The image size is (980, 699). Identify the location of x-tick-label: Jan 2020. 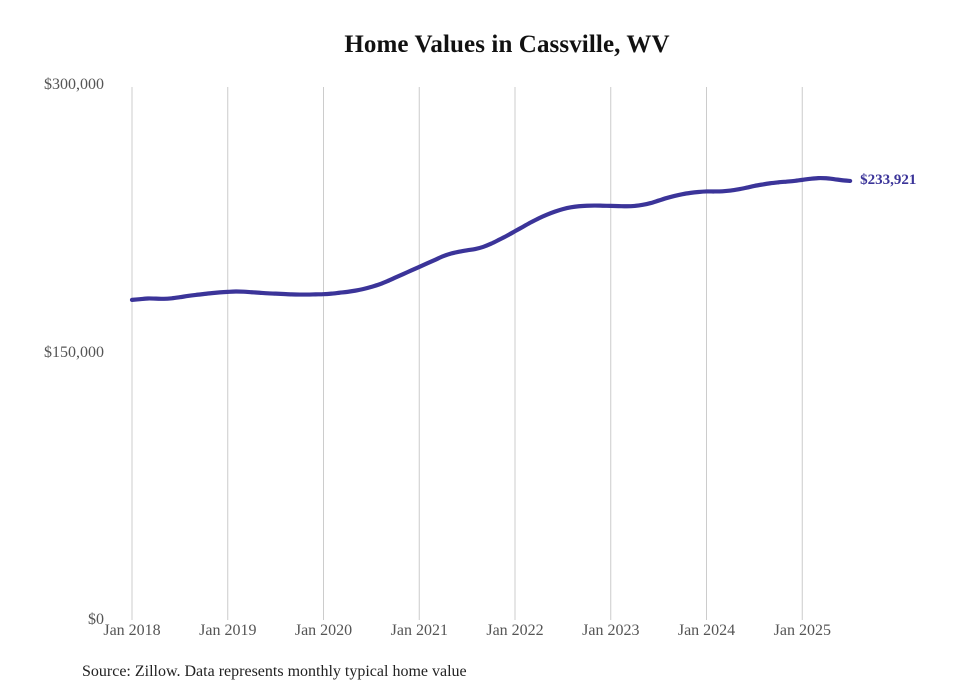
(323, 630).